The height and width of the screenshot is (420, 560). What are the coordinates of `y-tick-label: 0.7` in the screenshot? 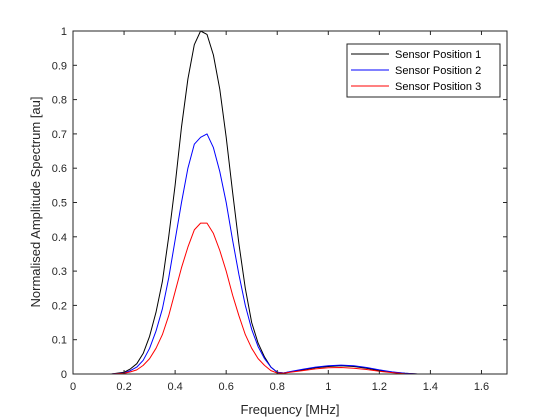 It's located at (59, 135).